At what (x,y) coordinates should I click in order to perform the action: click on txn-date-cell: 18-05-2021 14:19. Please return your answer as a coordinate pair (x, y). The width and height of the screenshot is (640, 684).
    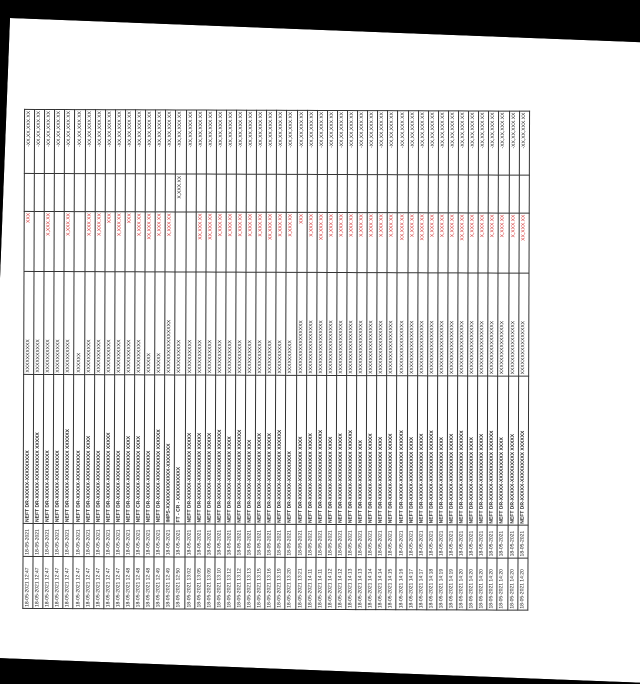
    Looking at the image, I should click on (452, 584).